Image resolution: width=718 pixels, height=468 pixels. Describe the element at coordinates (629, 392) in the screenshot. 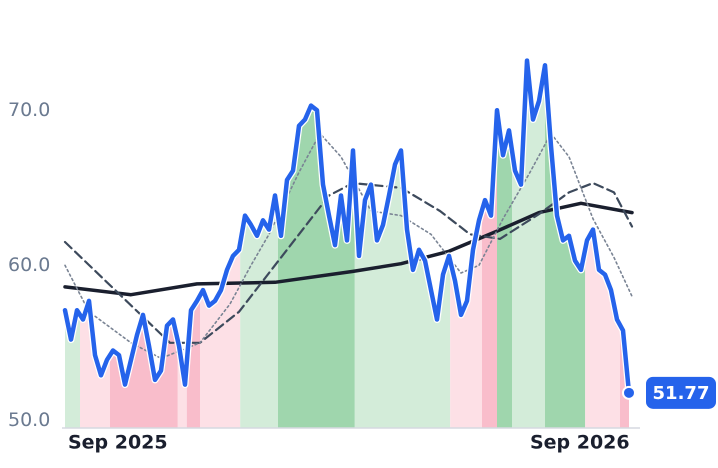

I see `last-value-dot` at that location.